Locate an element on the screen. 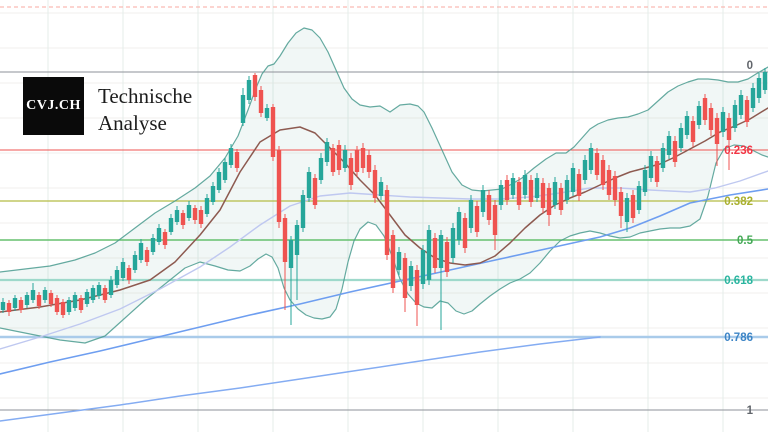  brand-tagline: Technische Analyse is located at coordinates (145, 110).